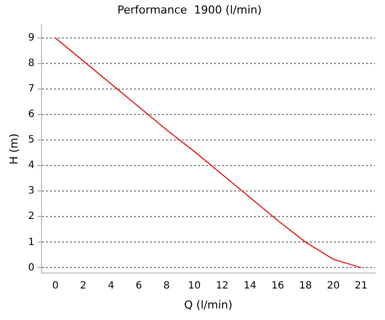 Image resolution: width=385 pixels, height=320 pixels. Describe the element at coordinates (55, 286) in the screenshot. I see `x-tick-label: 0` at that location.